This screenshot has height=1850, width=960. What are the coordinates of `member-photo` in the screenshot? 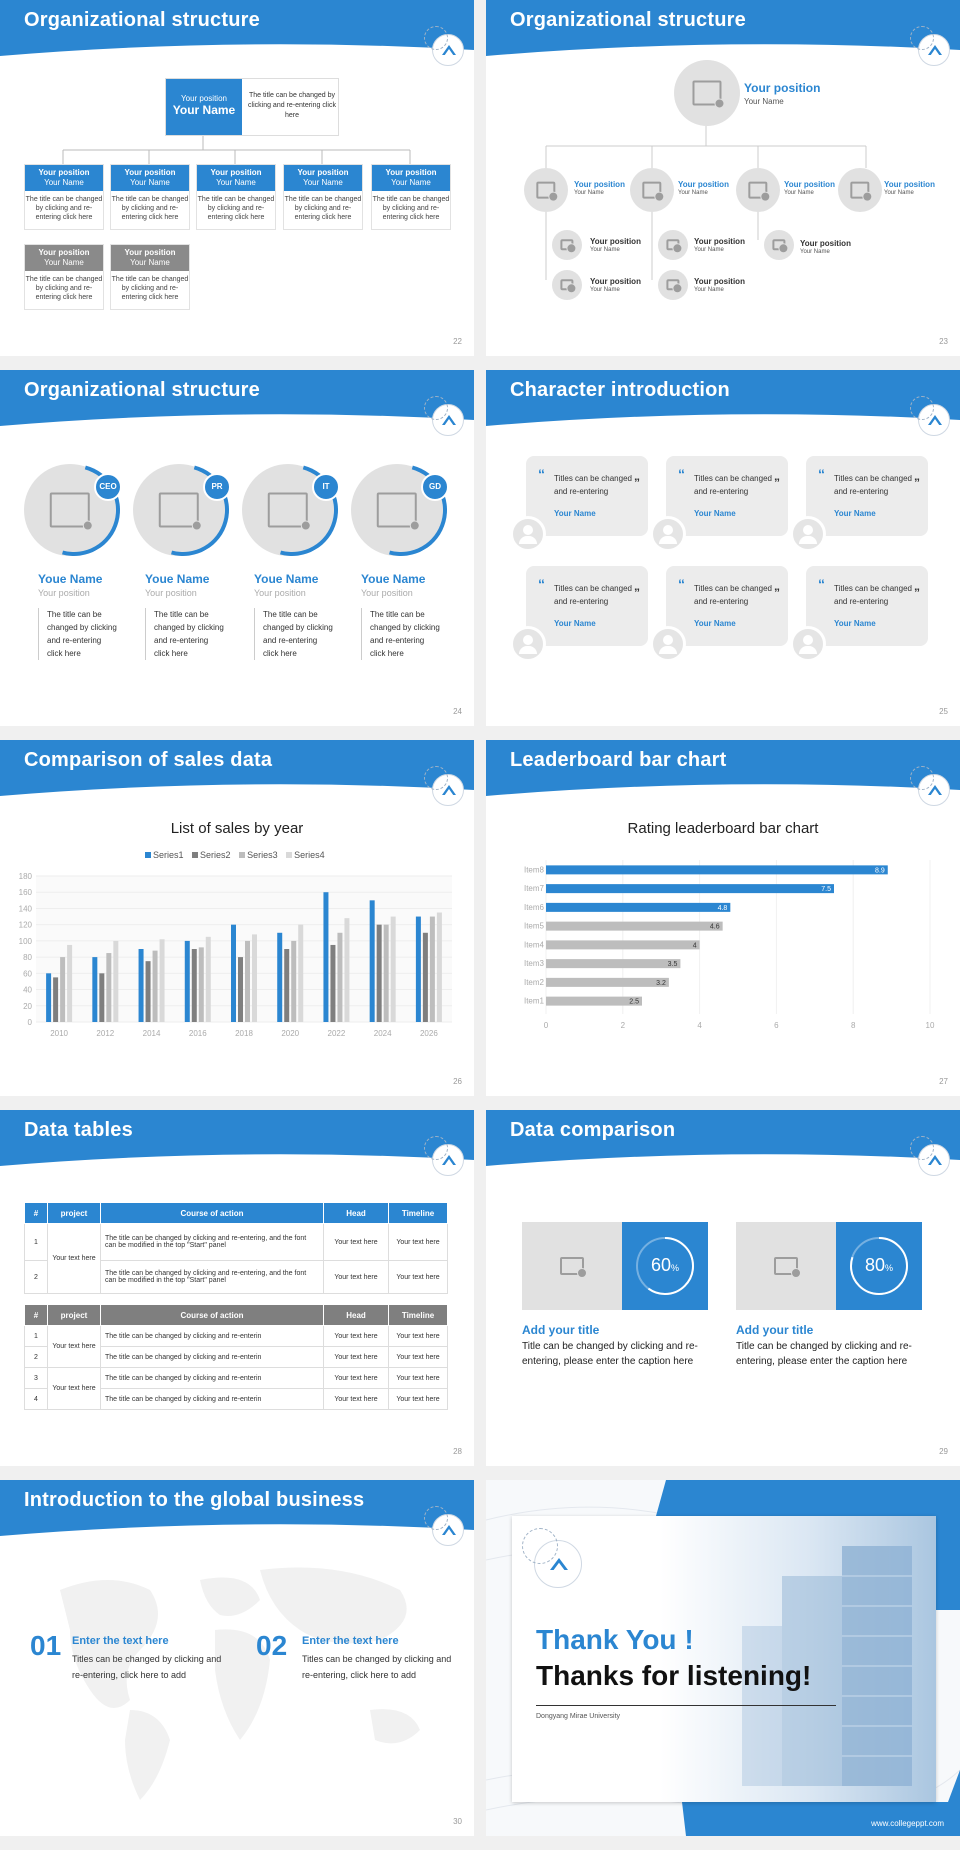 It's located at (288, 510).